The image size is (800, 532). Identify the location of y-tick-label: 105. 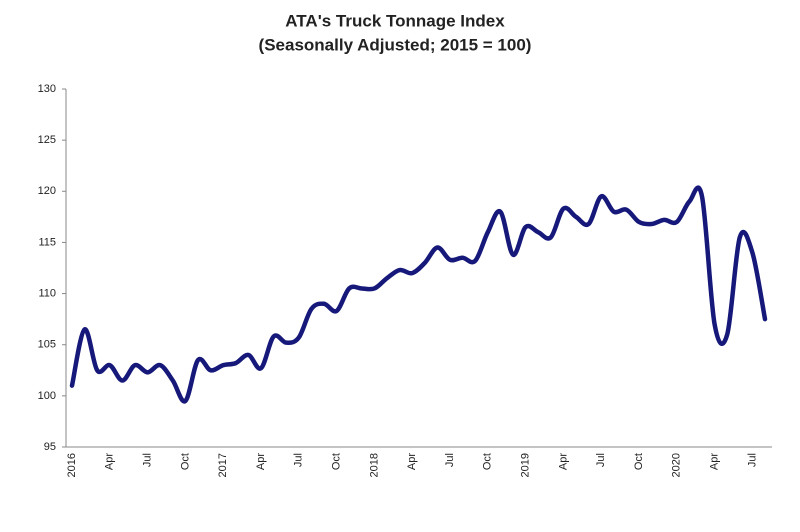
(47, 345).